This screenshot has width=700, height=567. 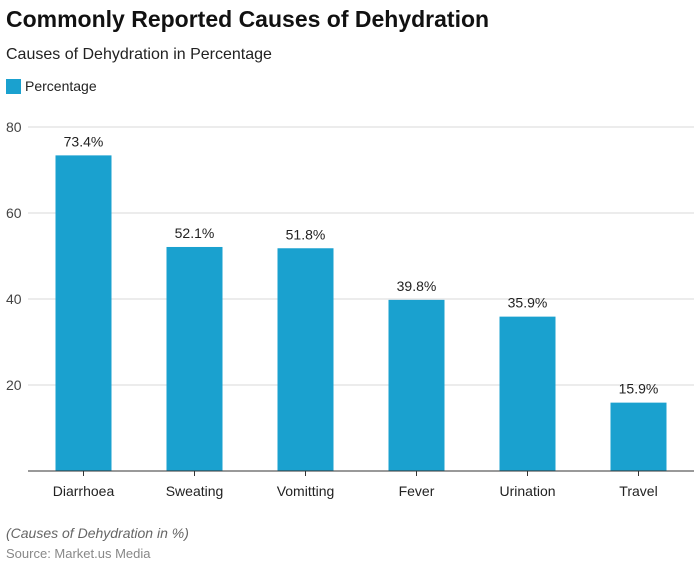 What do you see at coordinates (14, 213) in the screenshot?
I see `y-tick-label: 60` at bounding box center [14, 213].